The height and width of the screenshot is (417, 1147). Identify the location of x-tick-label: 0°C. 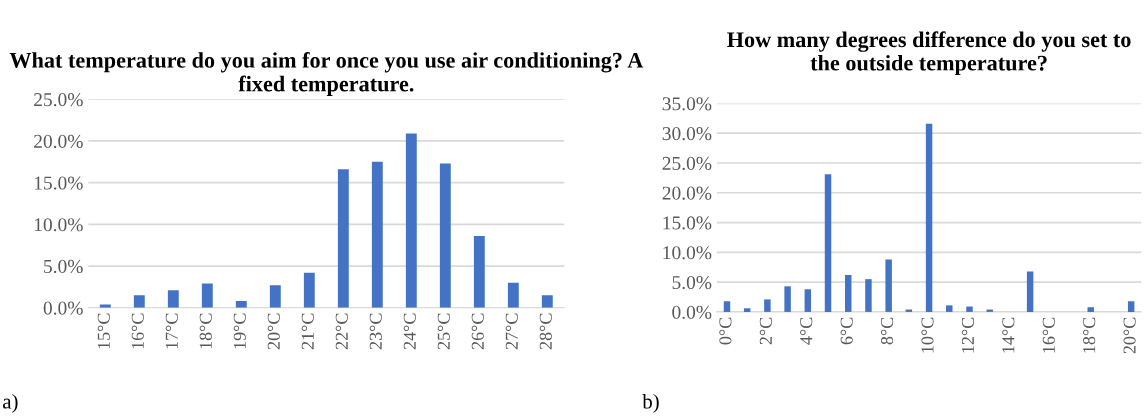
(725, 331).